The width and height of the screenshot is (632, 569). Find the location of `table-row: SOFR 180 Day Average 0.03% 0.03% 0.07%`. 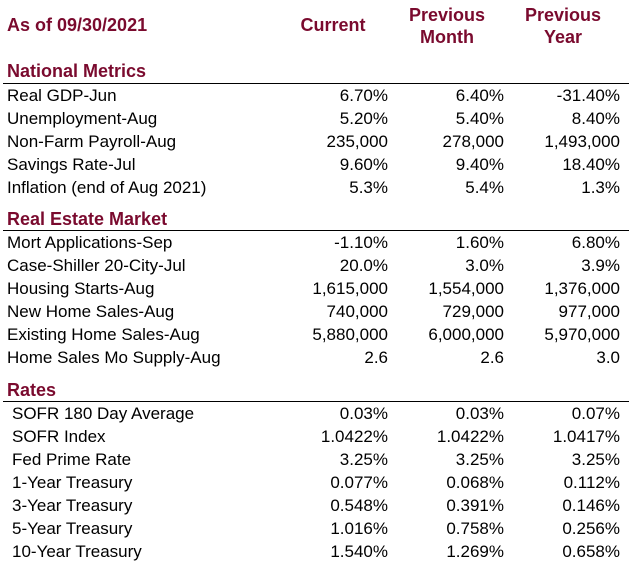

table-row: SOFR 180 Day Average 0.03% 0.03% 0.07% is located at coordinates (316, 413).